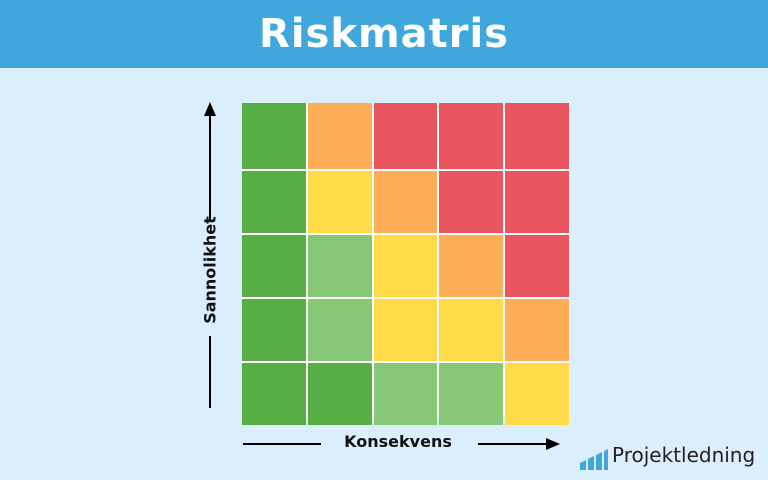 This screenshot has width=768, height=480. Describe the element at coordinates (471, 266) in the screenshot. I see `matrix-cell-r3-c4` at that location.